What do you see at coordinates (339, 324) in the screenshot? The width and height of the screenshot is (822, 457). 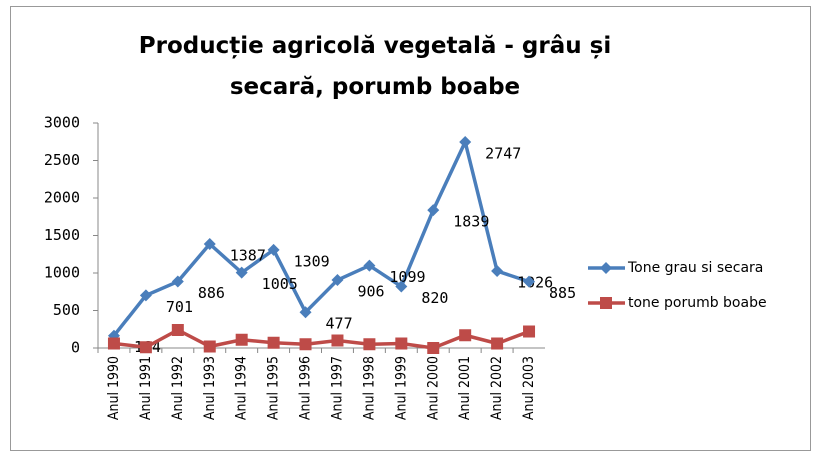 I see `data-label: 477` at bounding box center [339, 324].